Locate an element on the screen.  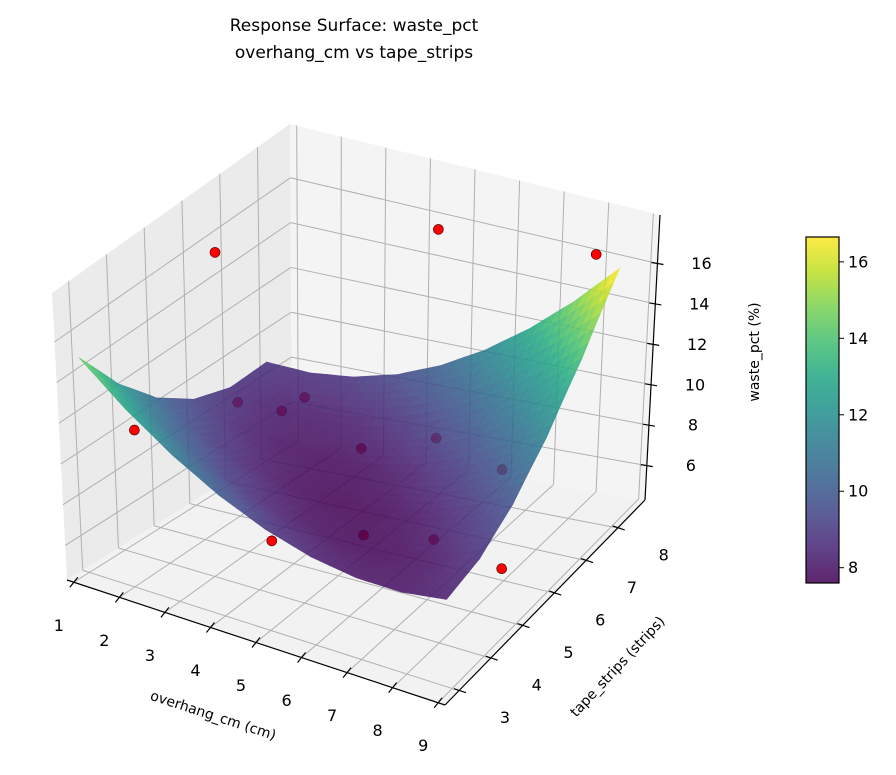
z-tick-label: 6 is located at coordinates (691, 465).